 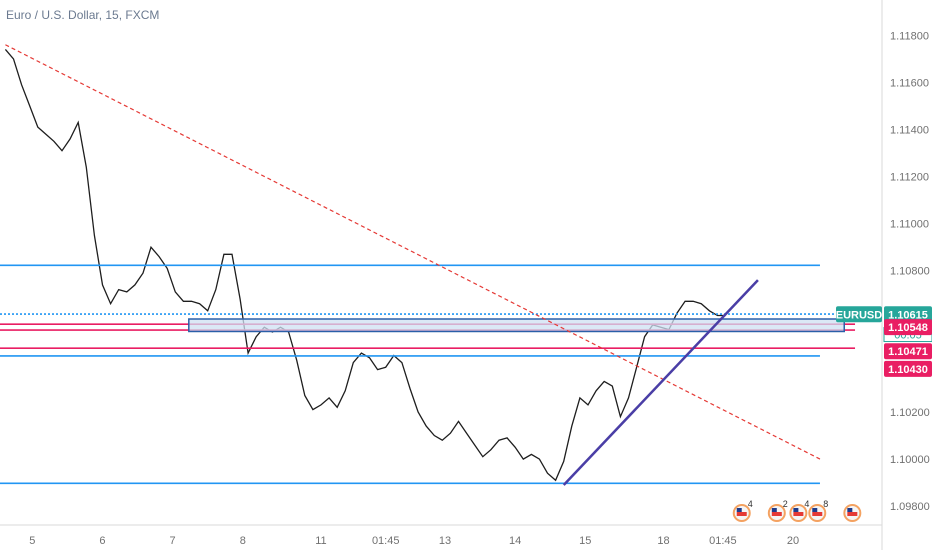 I want to click on time-tick-label: 15, so click(x=585, y=541).